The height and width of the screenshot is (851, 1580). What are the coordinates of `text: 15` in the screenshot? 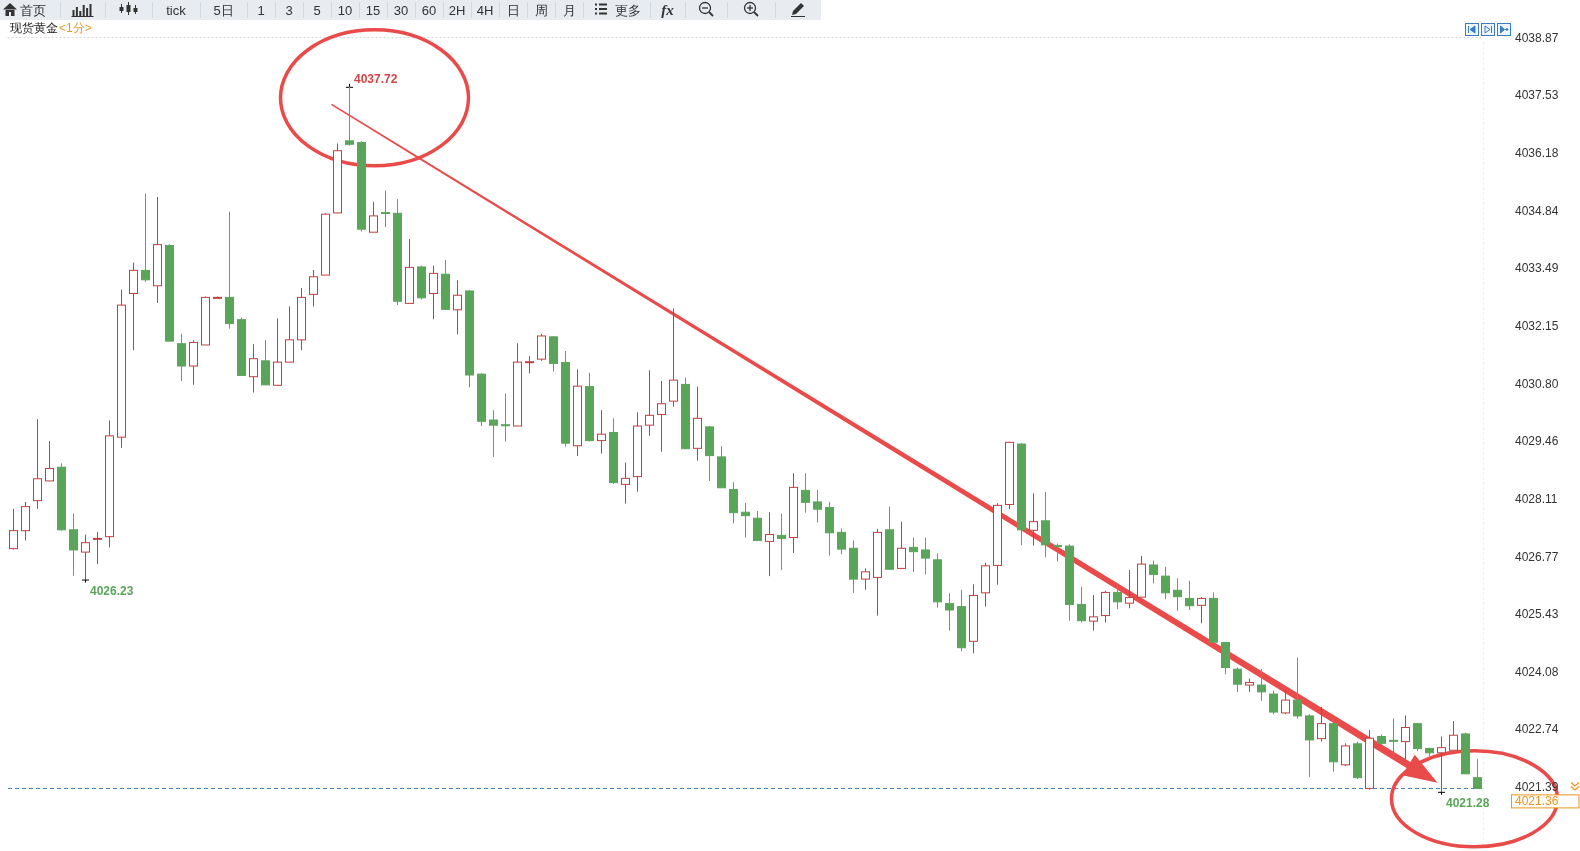 It's located at (373, 10).